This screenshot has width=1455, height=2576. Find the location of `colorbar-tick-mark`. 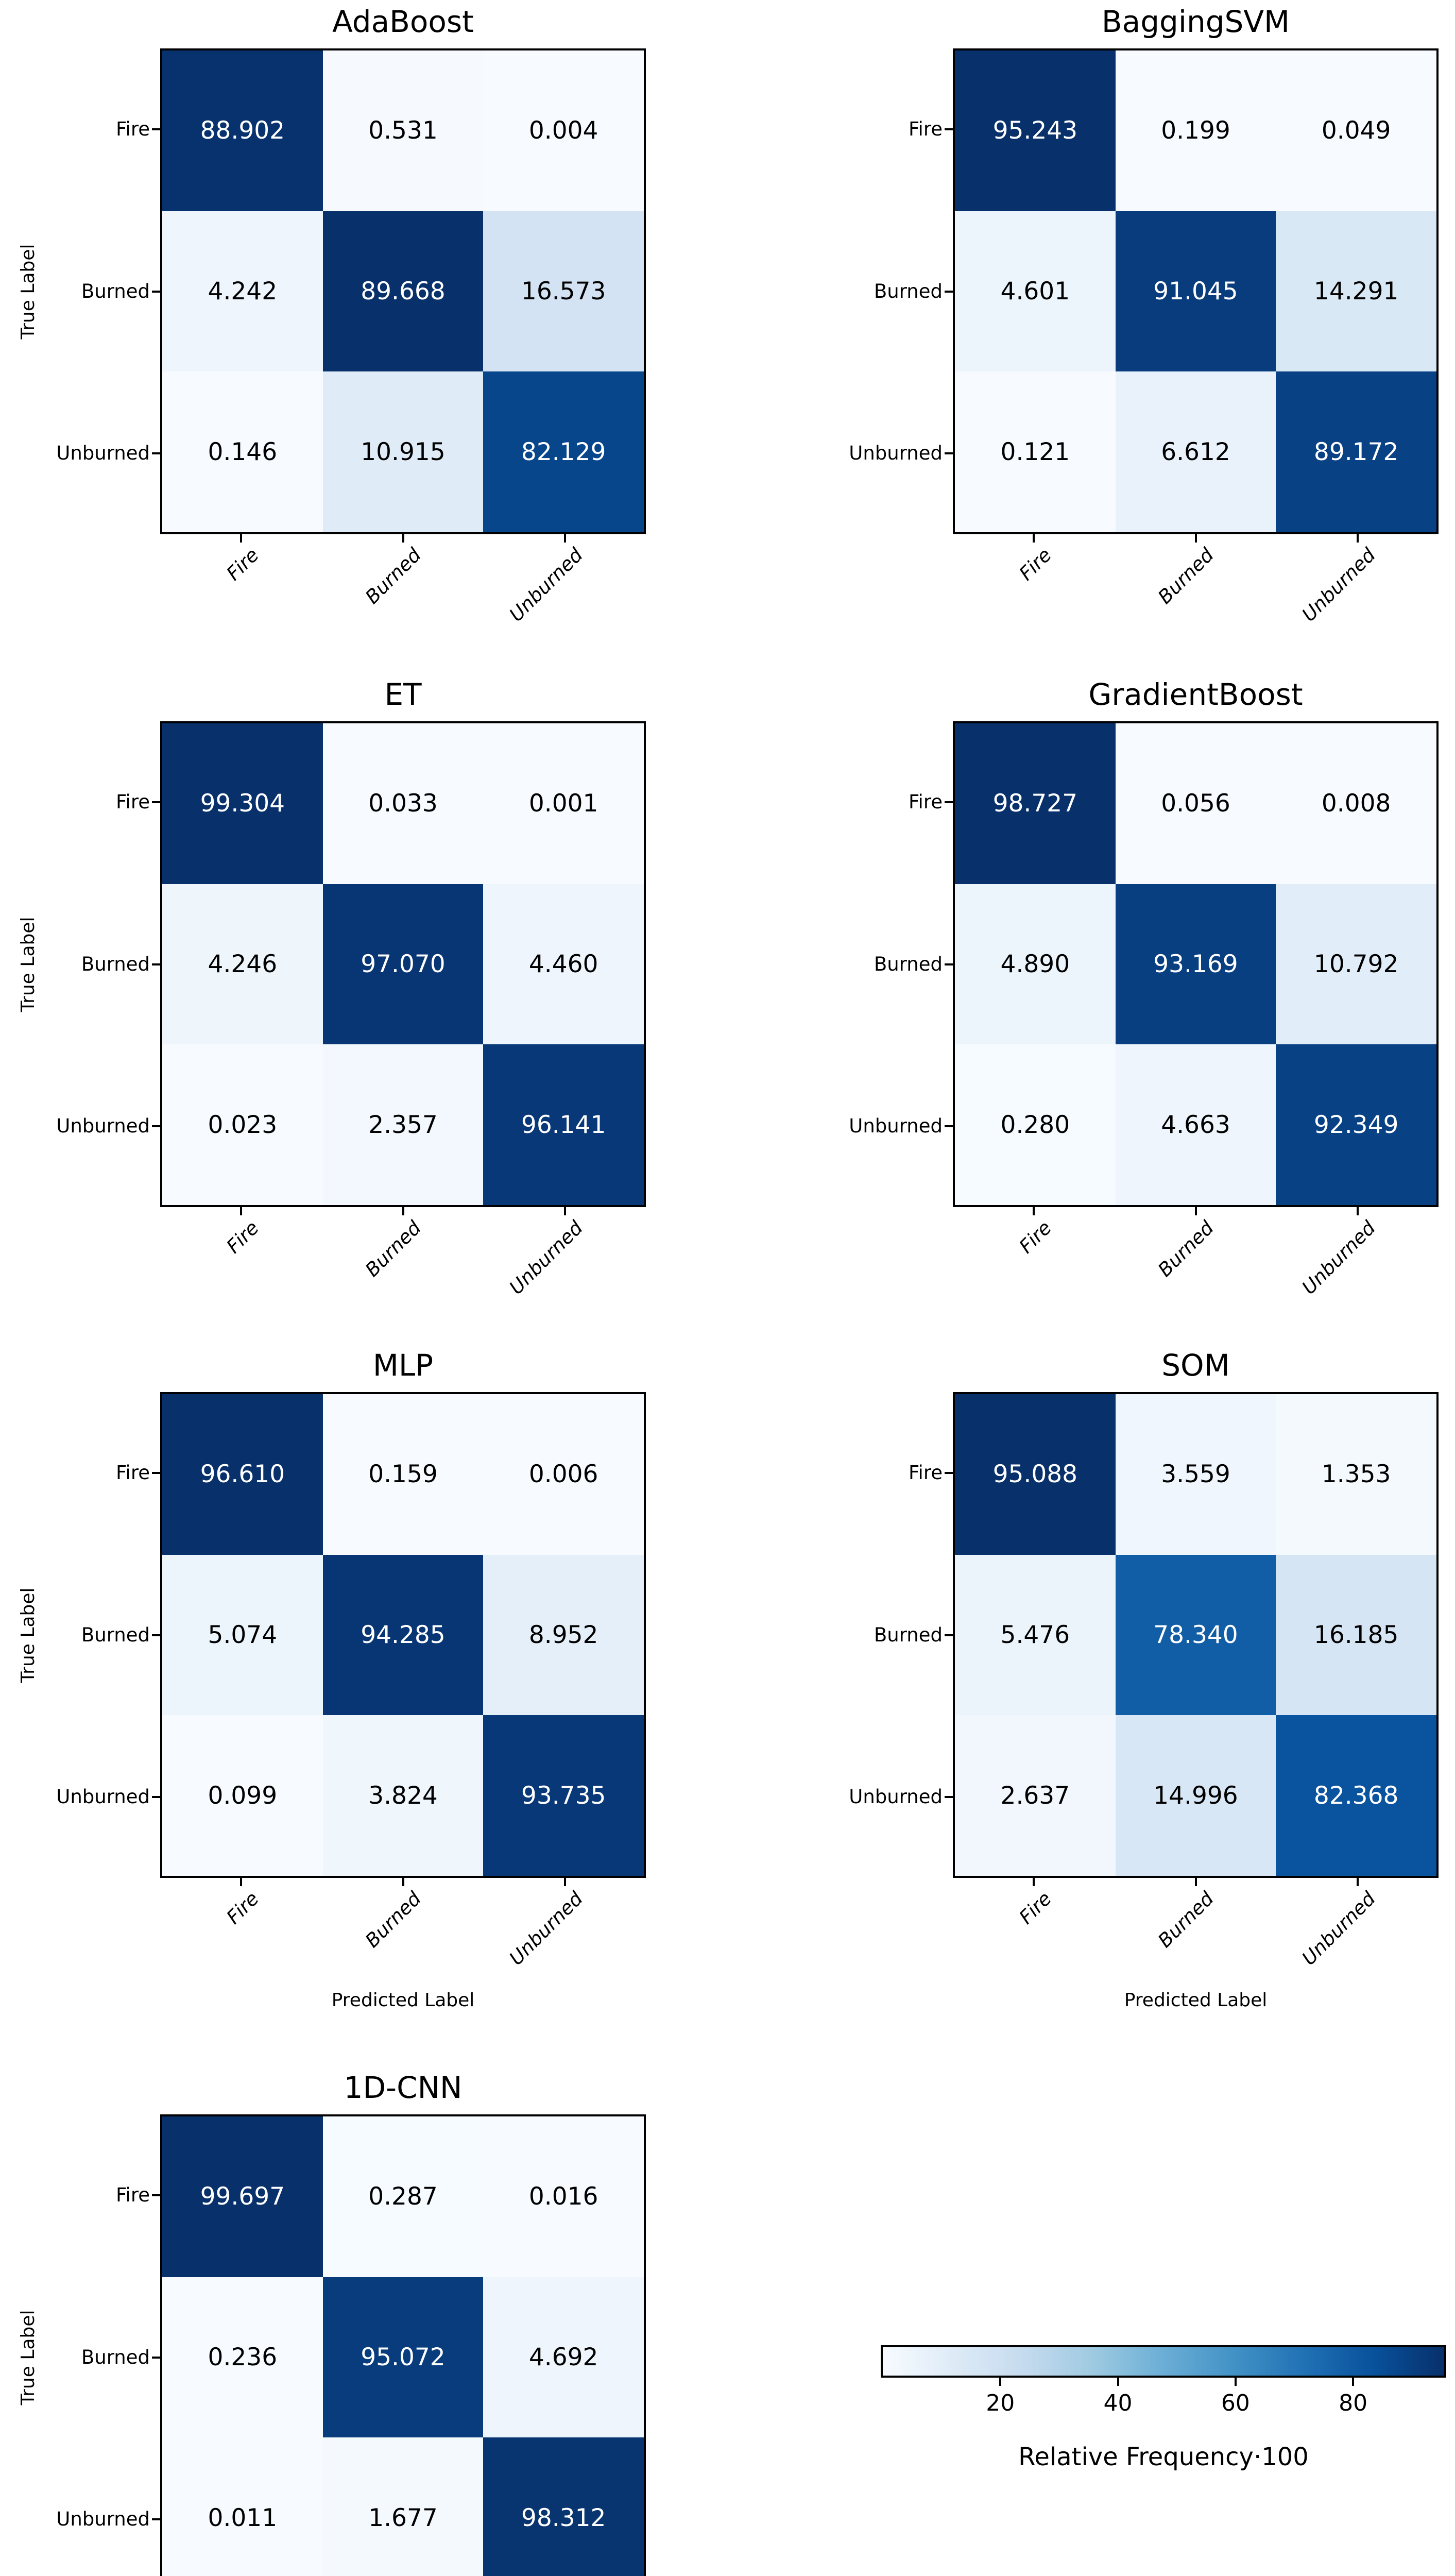

colorbar-tick-mark is located at coordinates (1235, 2382).